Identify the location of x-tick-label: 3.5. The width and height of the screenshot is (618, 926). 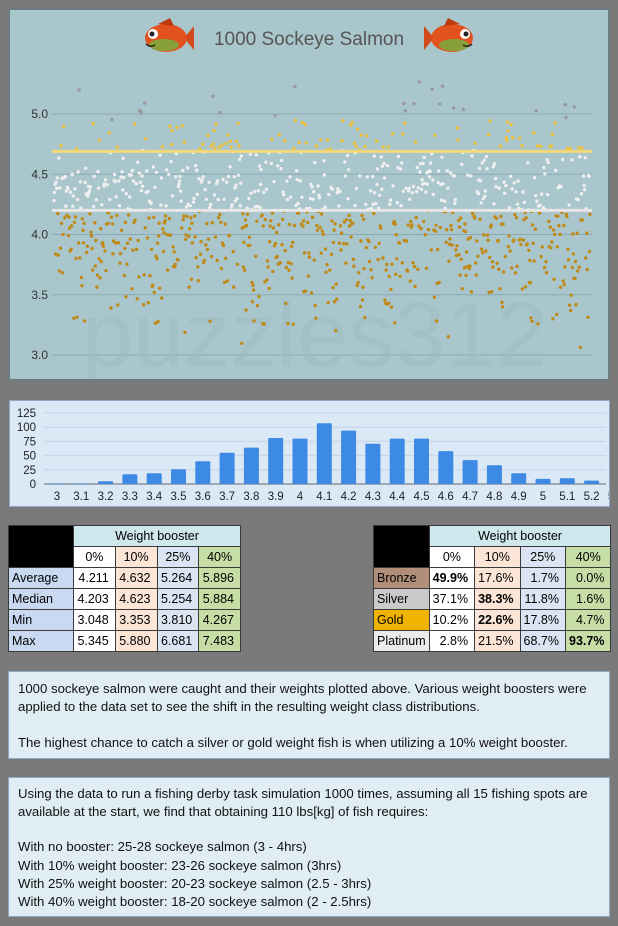
(179, 497).